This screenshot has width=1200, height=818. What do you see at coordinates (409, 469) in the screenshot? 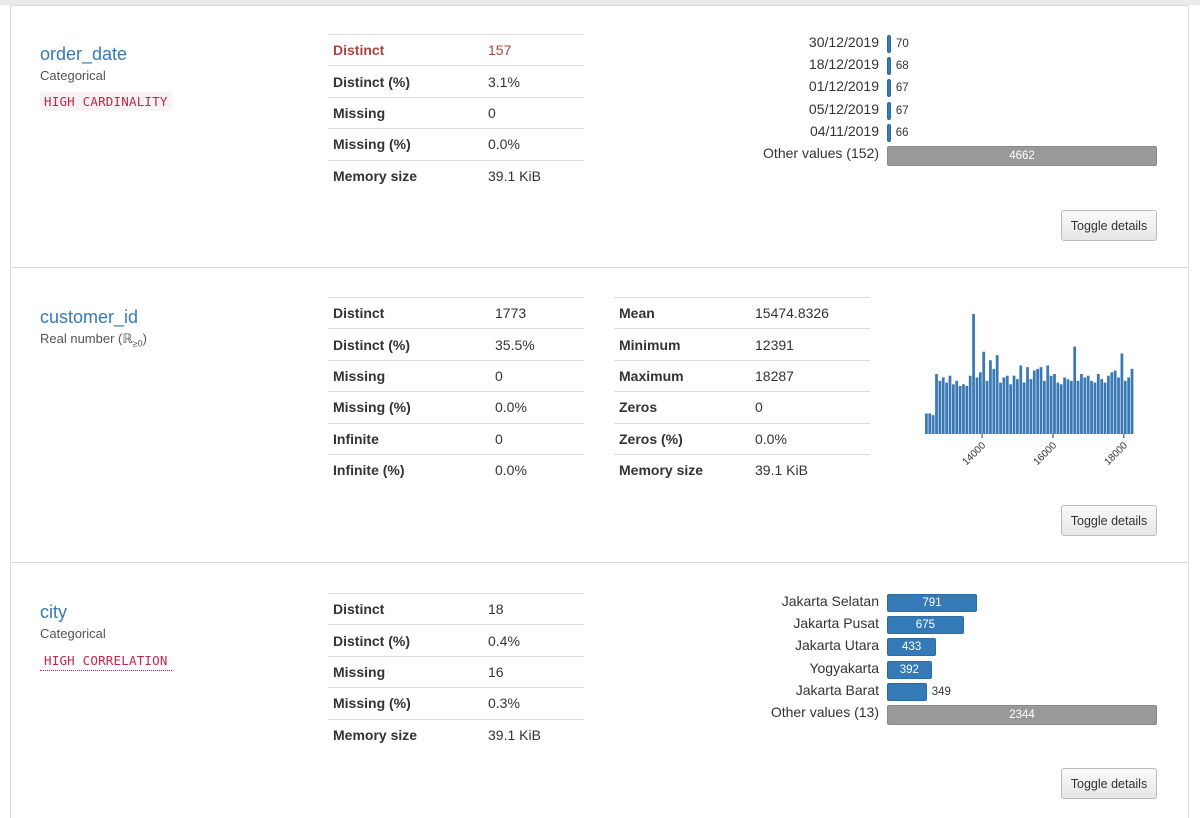
I see `stat-label: Infinite (%)` at bounding box center [409, 469].